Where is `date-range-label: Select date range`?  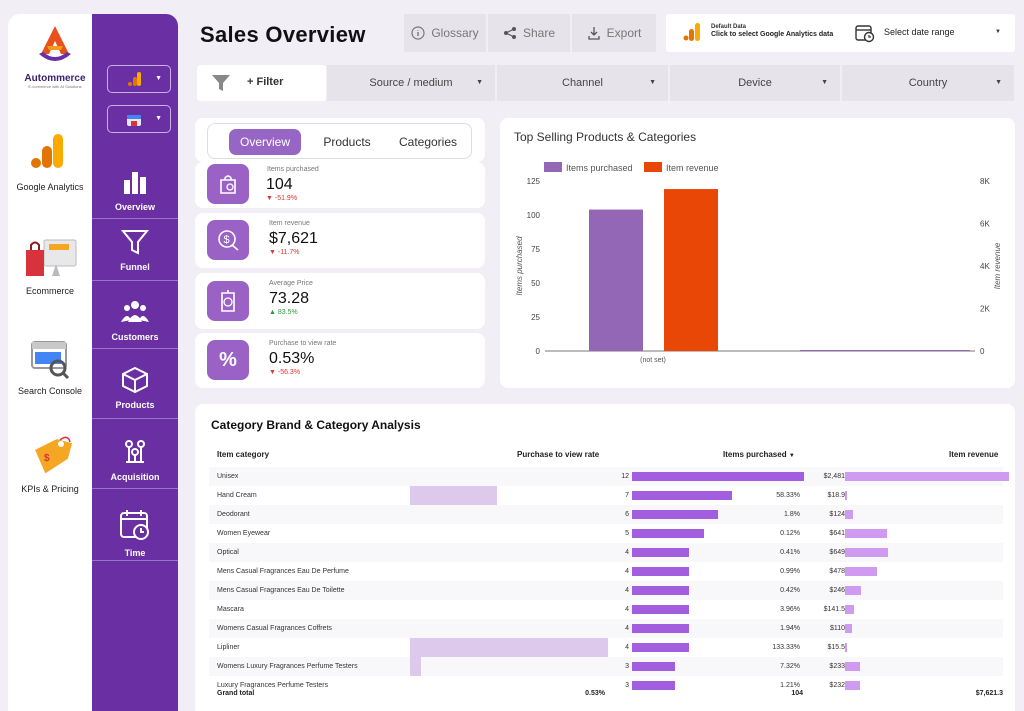 date-range-label: Select date range is located at coordinates (919, 32).